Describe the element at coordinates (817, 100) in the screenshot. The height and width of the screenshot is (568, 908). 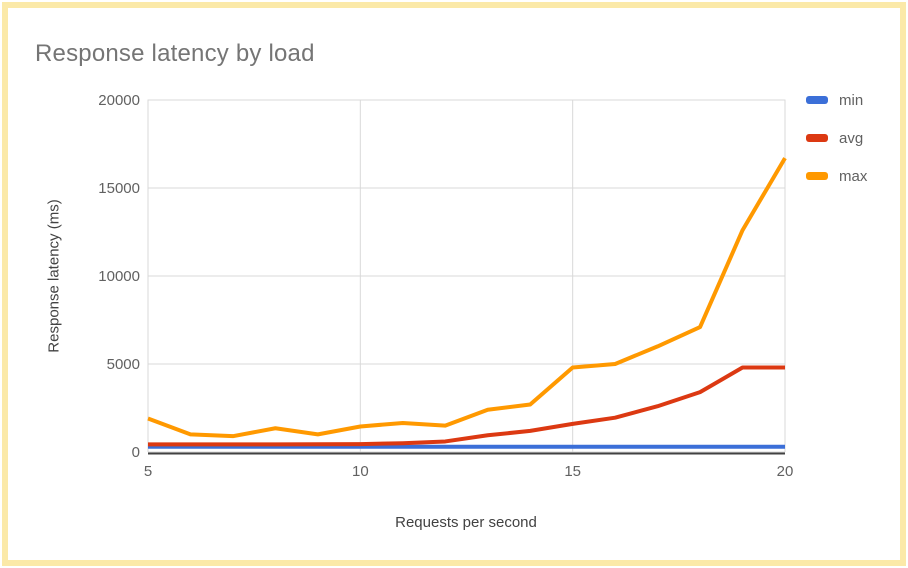
I see `legend-swatch-min` at that location.